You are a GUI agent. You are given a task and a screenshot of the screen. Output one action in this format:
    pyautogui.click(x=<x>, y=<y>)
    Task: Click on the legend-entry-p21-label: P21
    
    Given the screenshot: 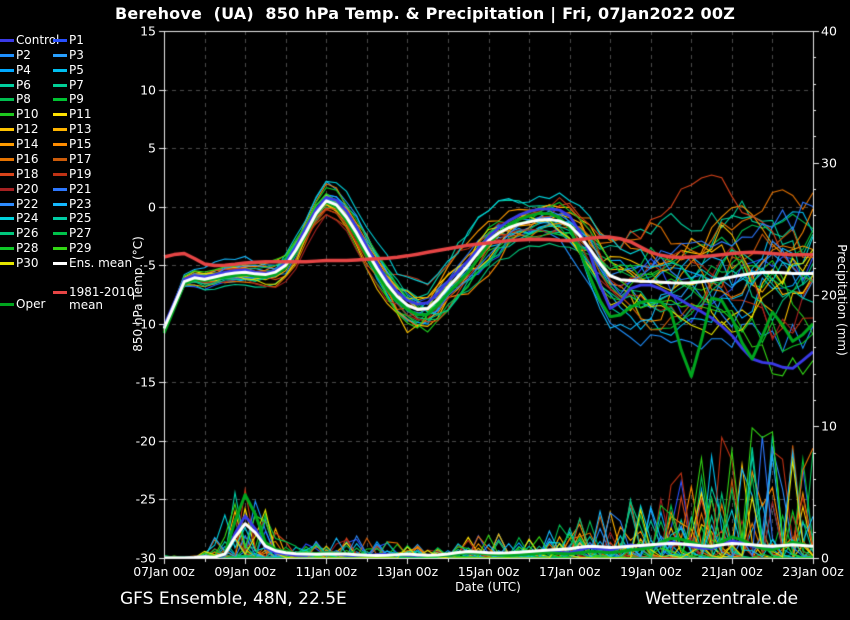 What is the action you would take?
    pyautogui.click(x=80, y=188)
    